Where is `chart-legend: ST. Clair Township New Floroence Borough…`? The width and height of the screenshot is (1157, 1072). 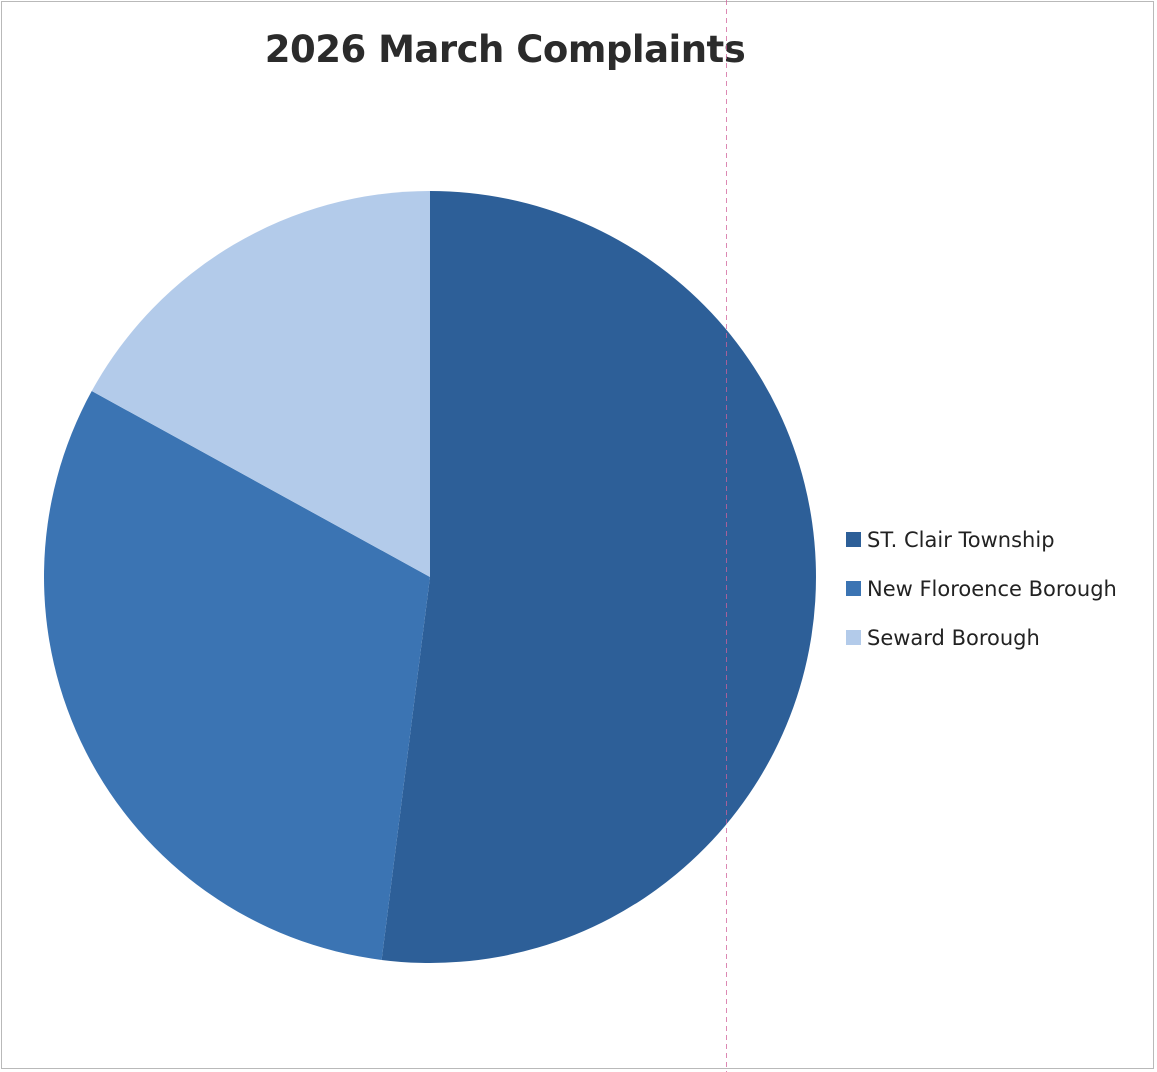 chart-legend: ST. Clair Township New Floroence Borough… is located at coordinates (981, 588).